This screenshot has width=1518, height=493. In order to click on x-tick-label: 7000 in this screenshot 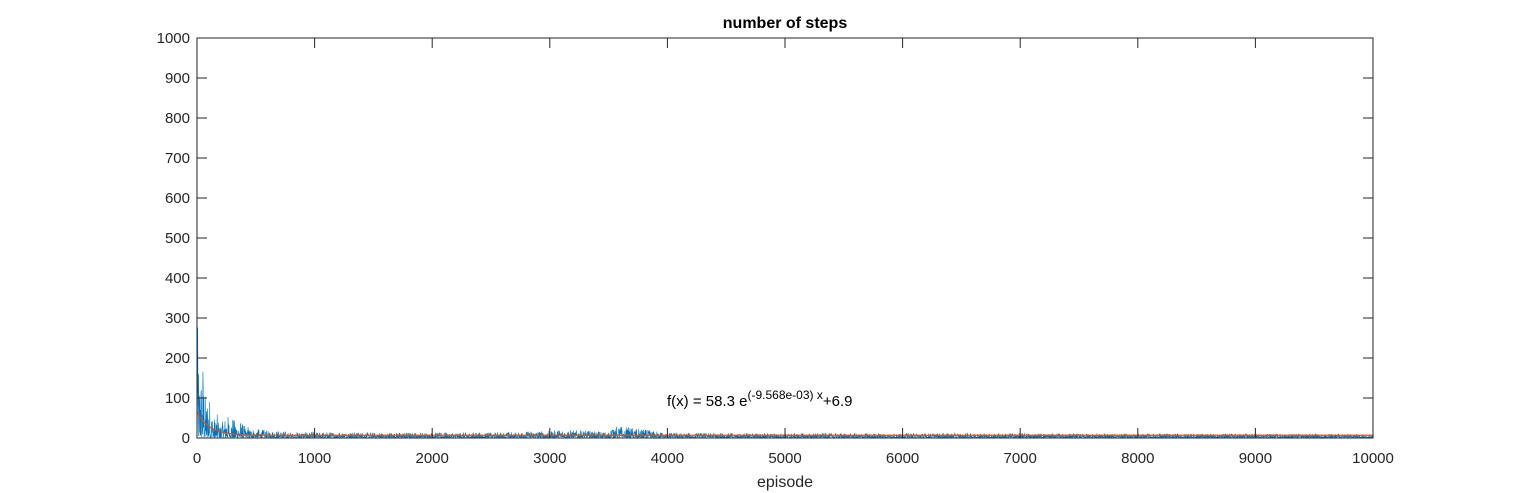, I will do `click(1020, 458)`.